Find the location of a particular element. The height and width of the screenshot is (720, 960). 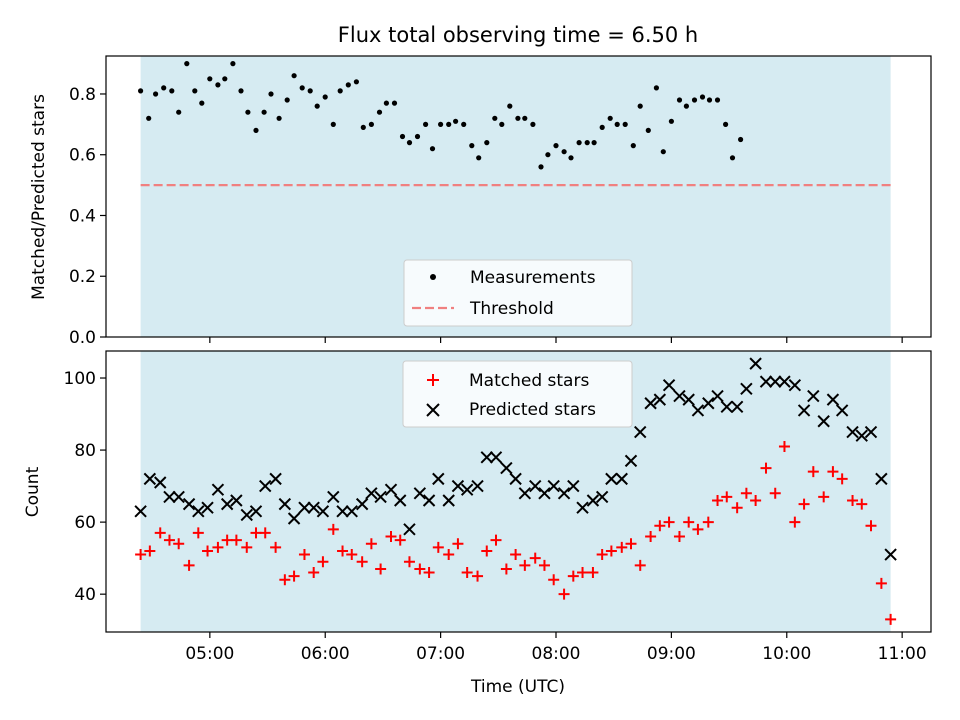

bottom-y-tick-label: 60 is located at coordinates (85, 523).